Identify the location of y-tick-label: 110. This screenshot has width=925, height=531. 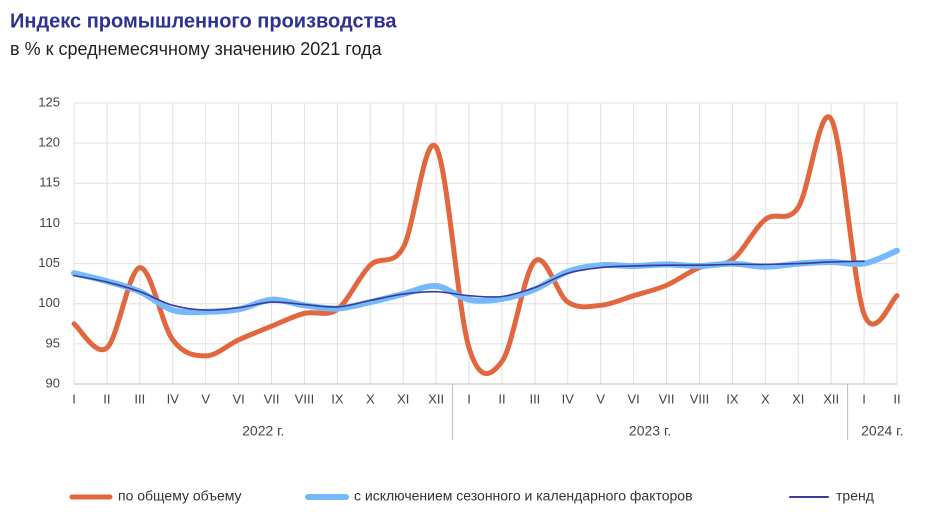
(49, 222).